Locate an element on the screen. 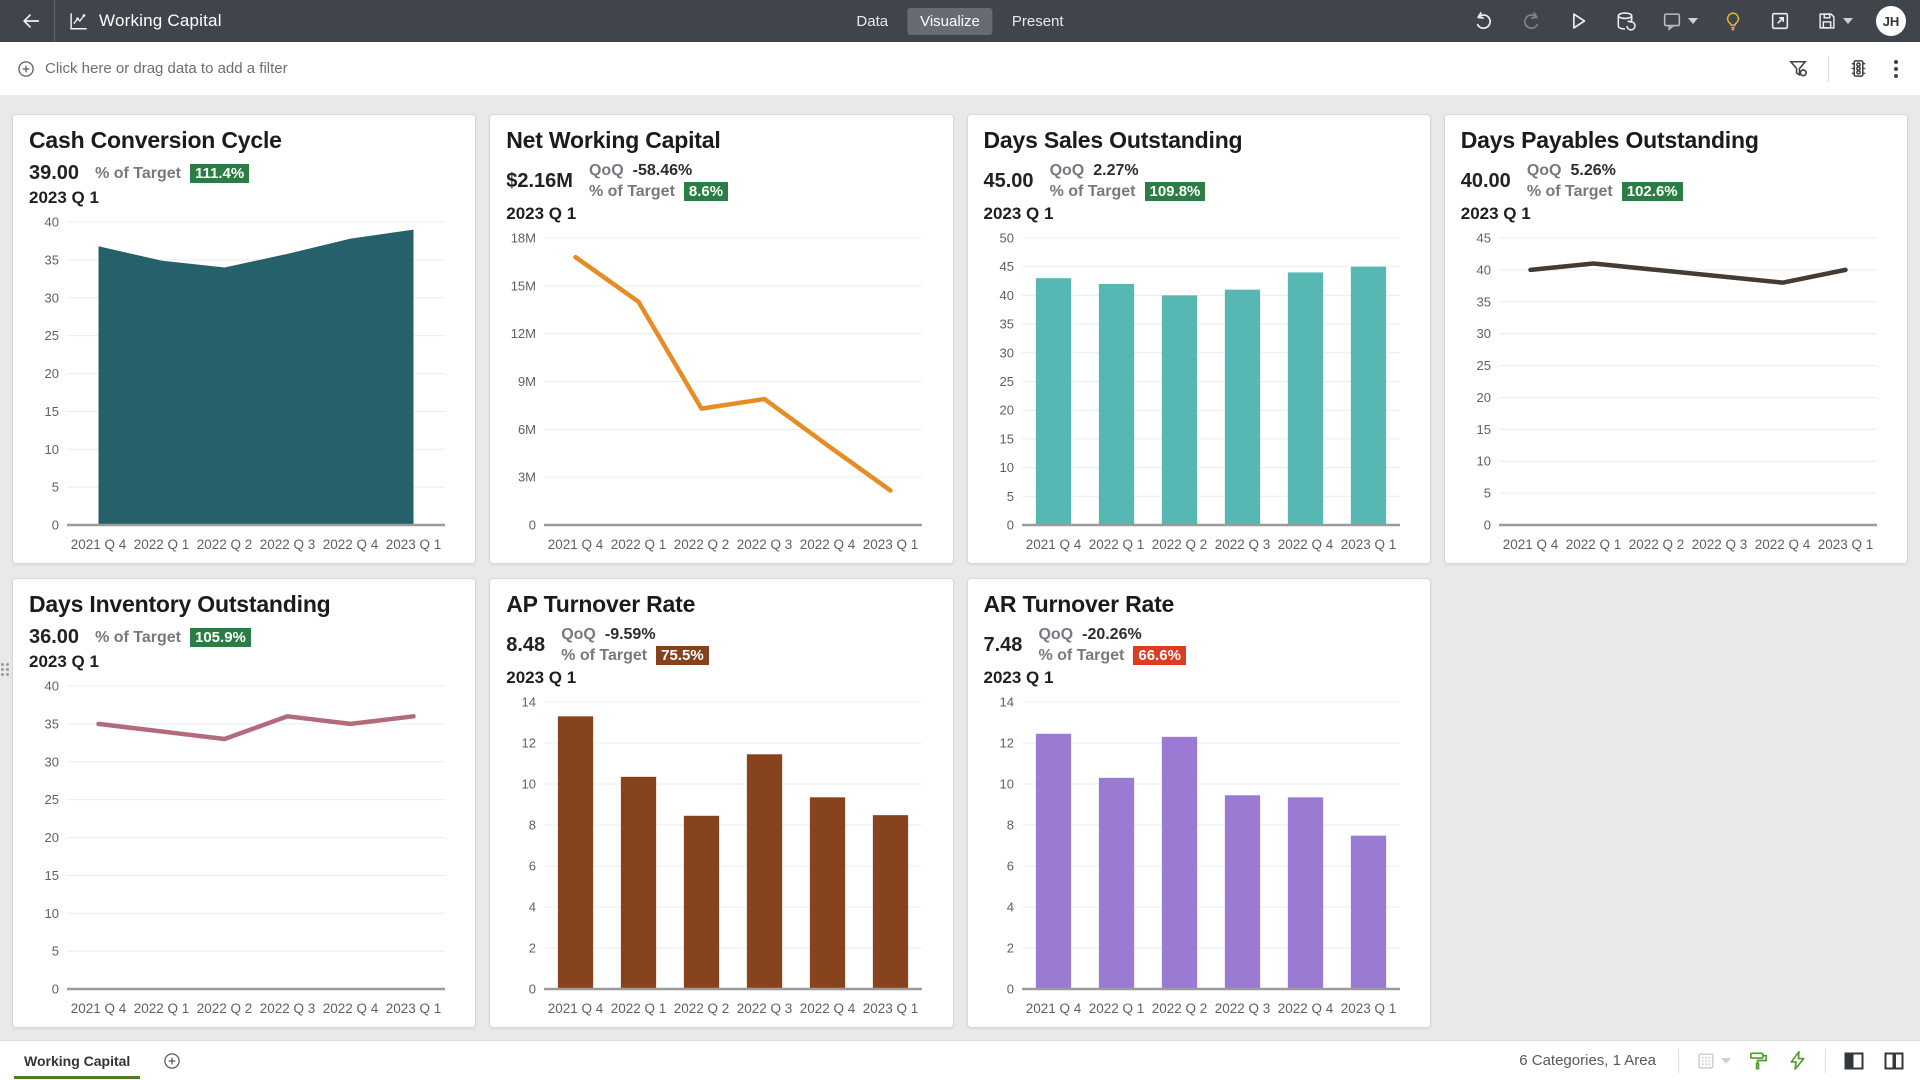 Image resolution: width=1920 pixels, height=1080 pixels. page-title: Working Capital is located at coordinates (160, 20).